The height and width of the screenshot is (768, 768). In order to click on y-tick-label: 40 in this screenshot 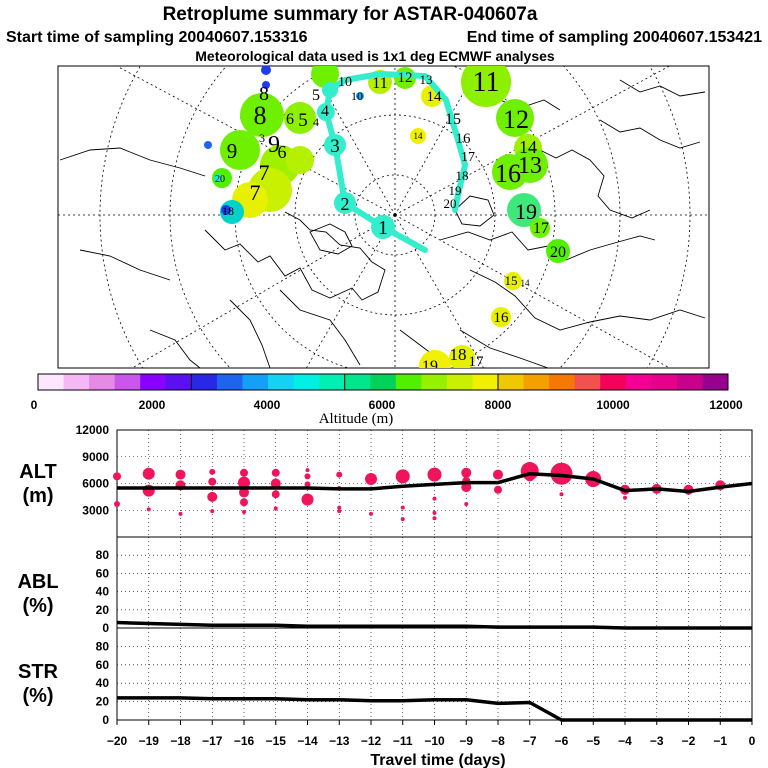, I will do `click(103, 592)`.